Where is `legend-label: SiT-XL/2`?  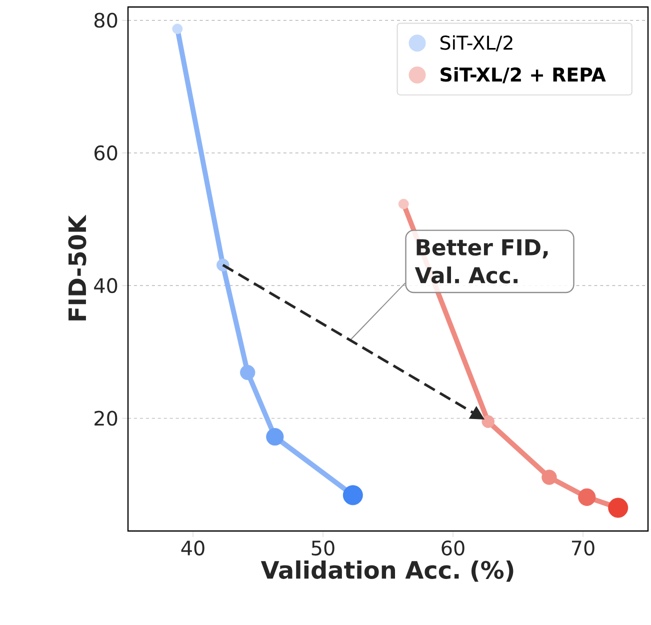 legend-label: SiT-XL/2 is located at coordinates (476, 43).